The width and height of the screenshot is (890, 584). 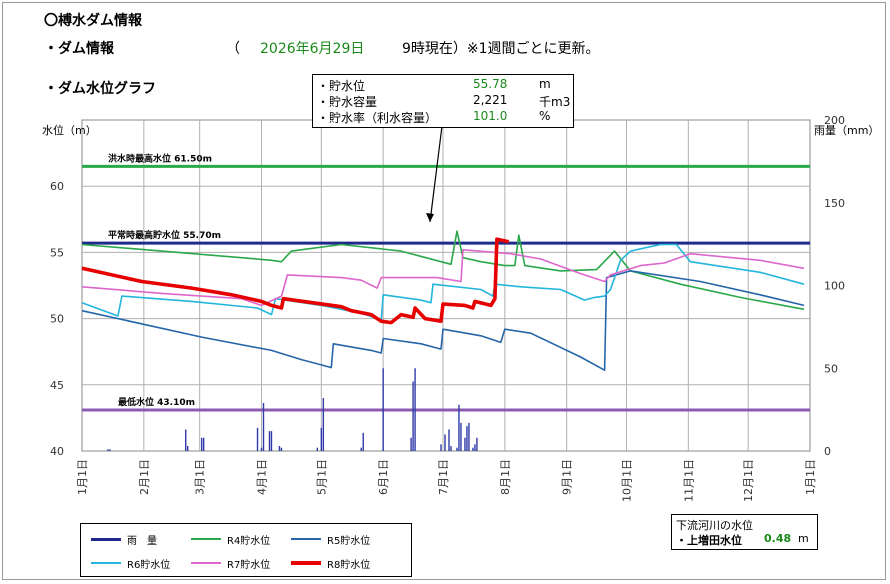 What do you see at coordinates (144, 477) in the screenshot?
I see `x-tick-label: 2月1日` at bounding box center [144, 477].